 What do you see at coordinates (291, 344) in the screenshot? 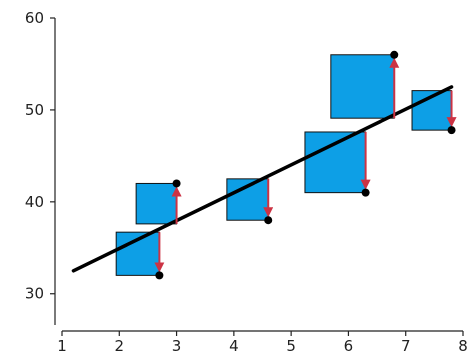
I see `x-tick-label-5: 5` at bounding box center [291, 344].